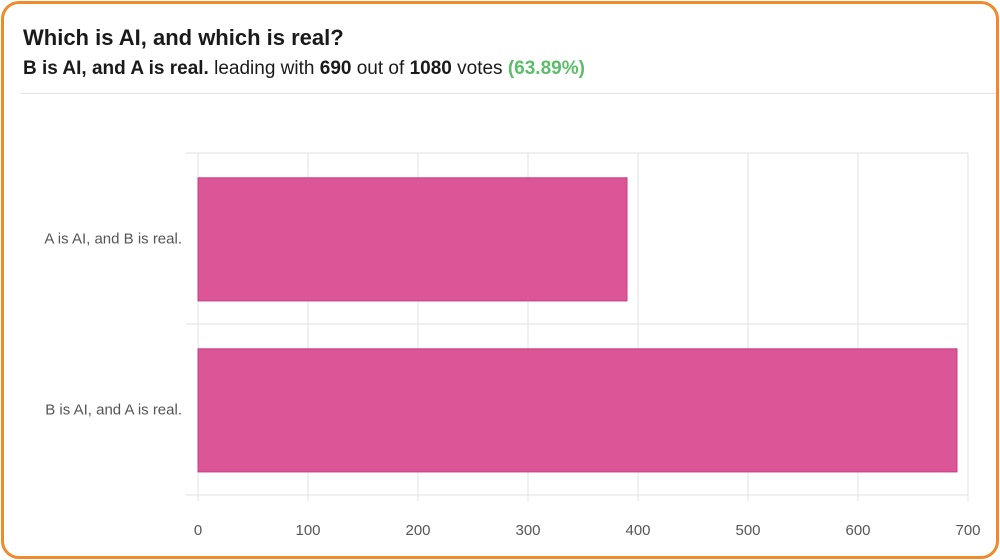 Image resolution: width=1000 pixels, height=560 pixels. What do you see at coordinates (335, 68) in the screenshot?
I see `leader-votes: 690` at bounding box center [335, 68].